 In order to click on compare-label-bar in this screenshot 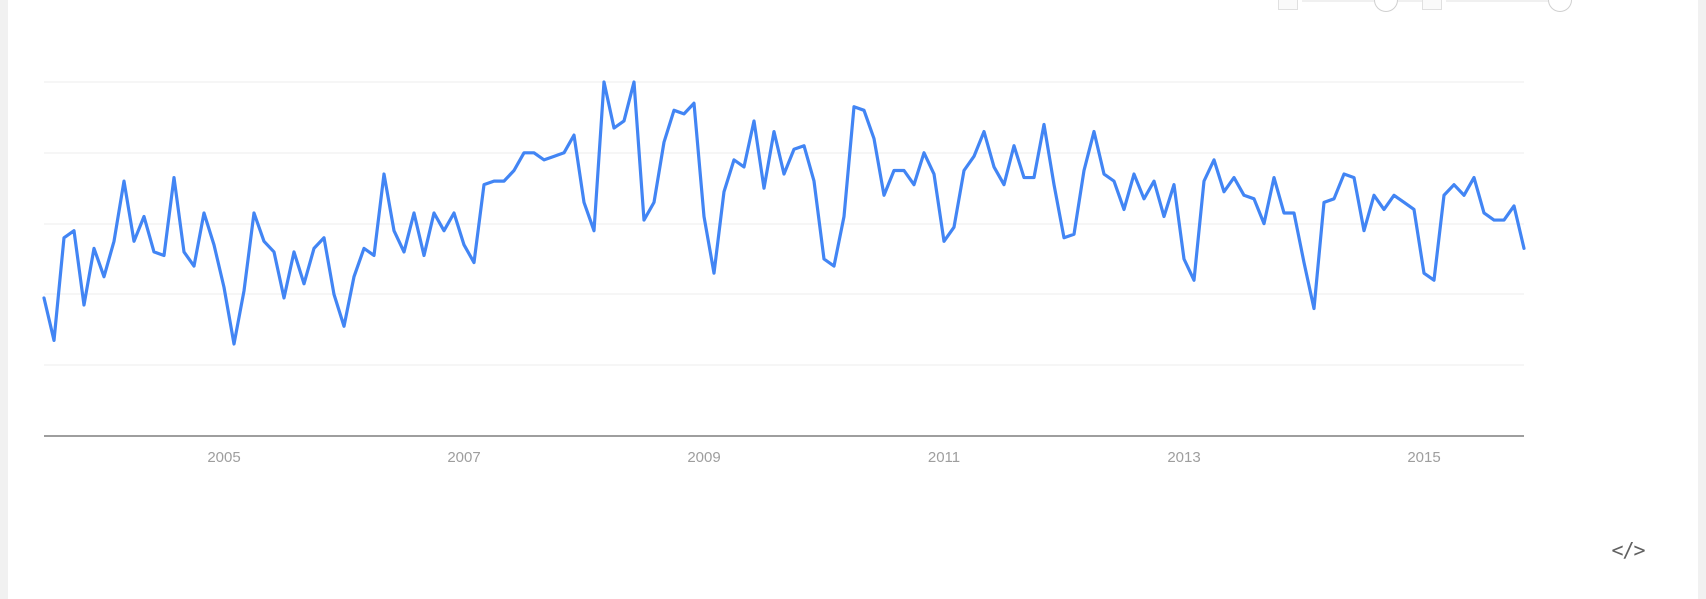, I will do `click(1501, 1)`.